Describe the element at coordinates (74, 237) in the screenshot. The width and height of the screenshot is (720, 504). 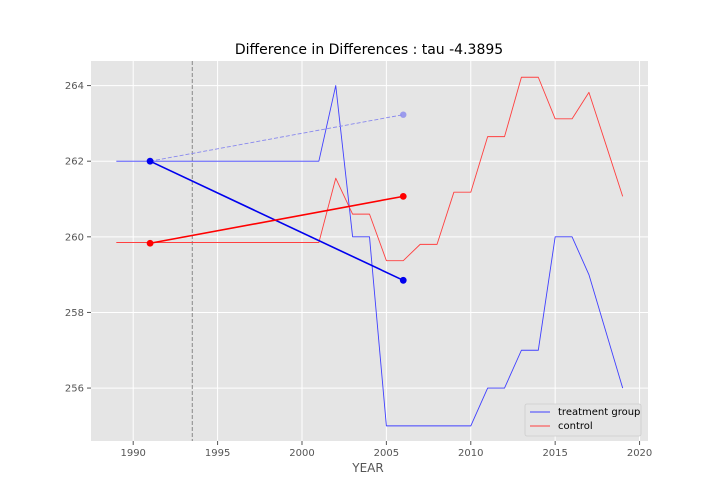
I see `y-tick-label: 260` at that location.